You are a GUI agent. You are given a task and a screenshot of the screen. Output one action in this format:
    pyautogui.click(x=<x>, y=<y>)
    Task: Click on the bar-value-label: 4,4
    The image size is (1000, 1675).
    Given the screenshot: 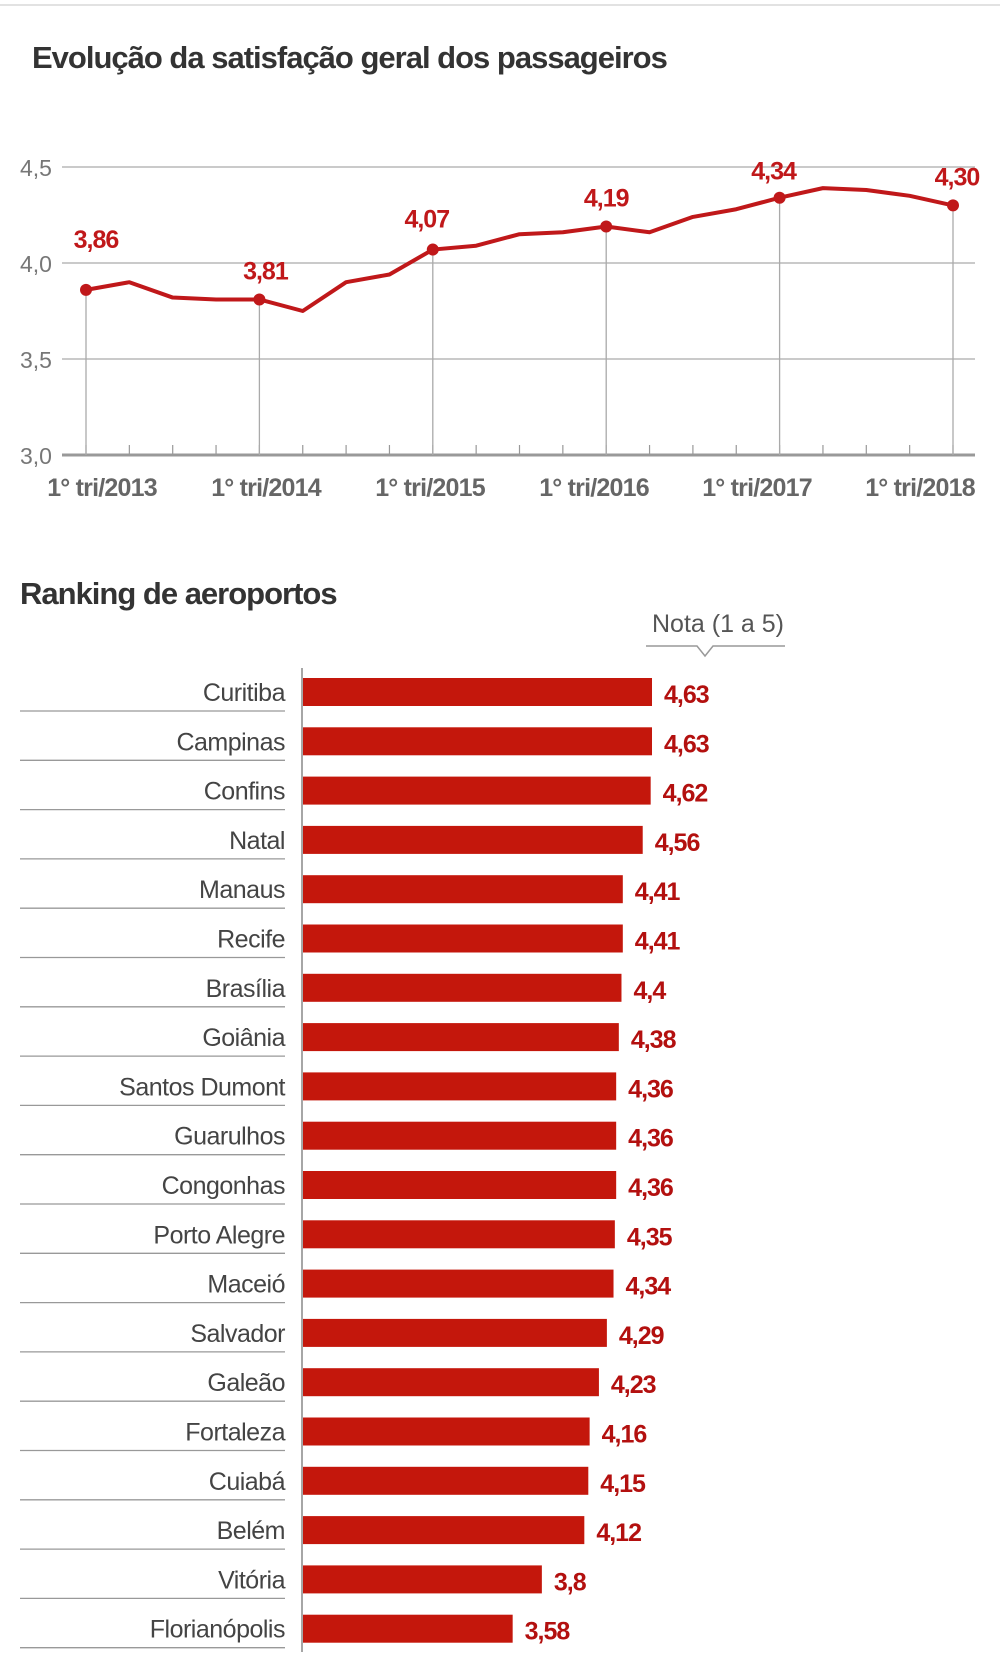 What is the action you would take?
    pyautogui.click(x=649, y=991)
    